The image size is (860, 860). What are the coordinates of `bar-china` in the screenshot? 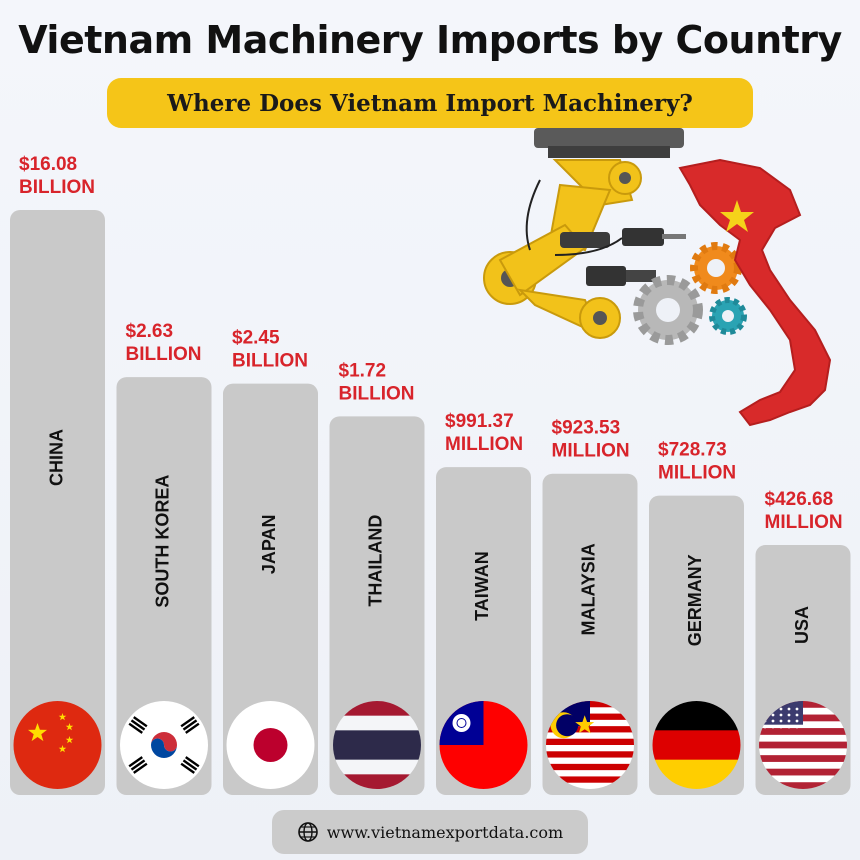 It's located at (57, 502).